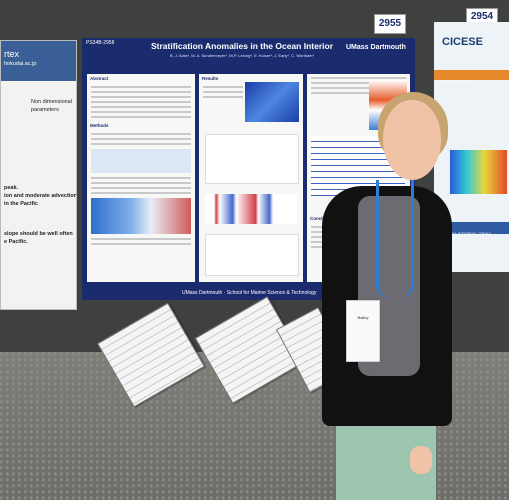 The image size is (509, 500). What do you see at coordinates (376, 47) in the screenshot?
I see `umass-logo: UMass Dartmouth` at bounding box center [376, 47].